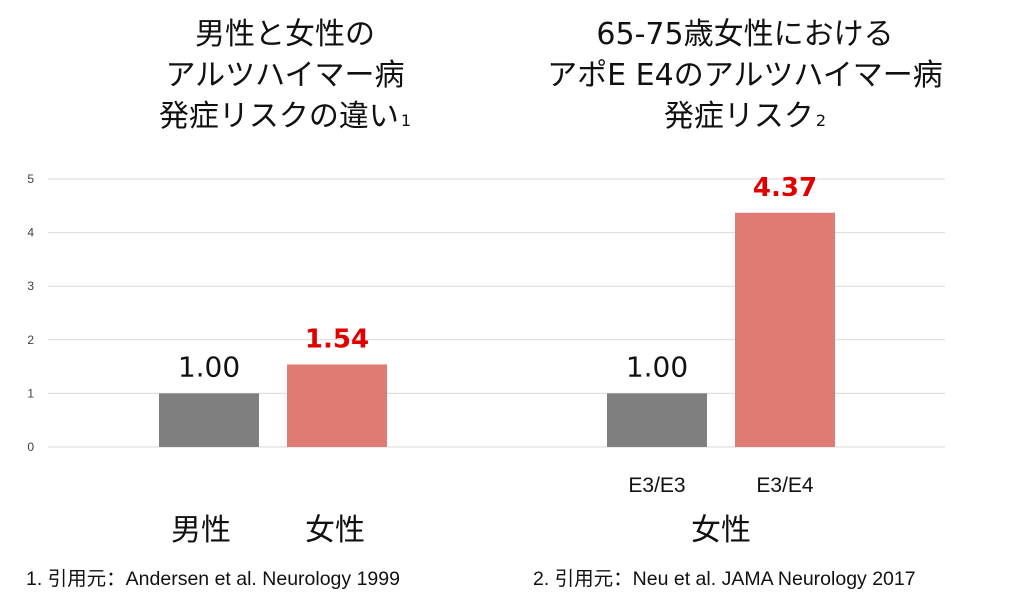 Image resolution: width=1024 pixels, height=597 pixels. Describe the element at coordinates (213, 579) in the screenshot. I see `footnote-left: 1. 引用元：Andersen et al. Neurology 1999` at that location.